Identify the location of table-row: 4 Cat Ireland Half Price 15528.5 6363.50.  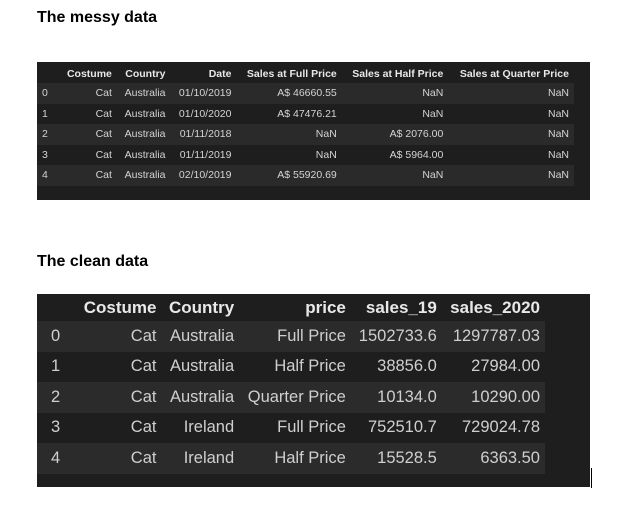
(291, 458).